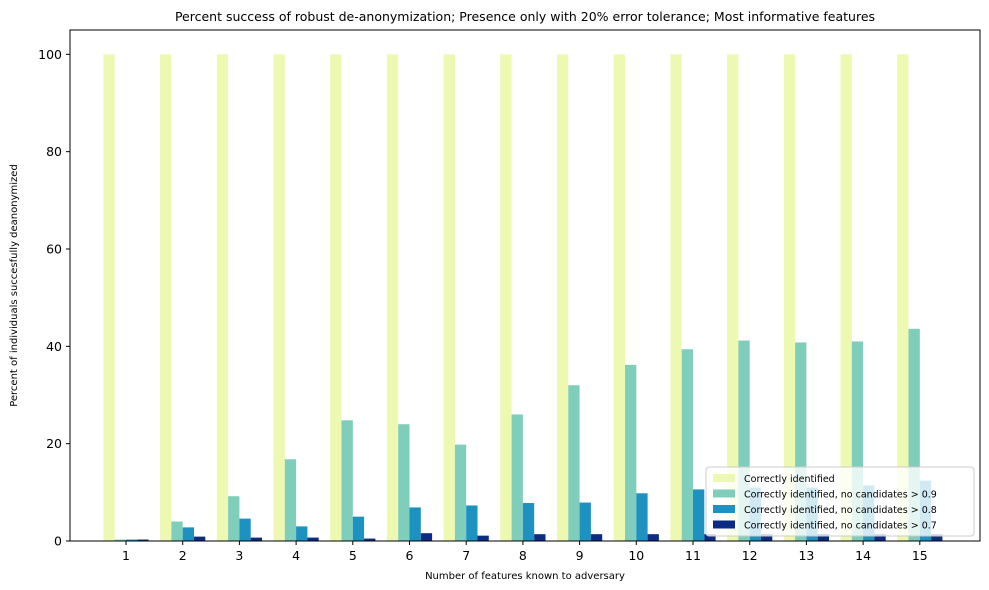  What do you see at coordinates (58, 541) in the screenshot?
I see `y-tick-label: 0` at bounding box center [58, 541].